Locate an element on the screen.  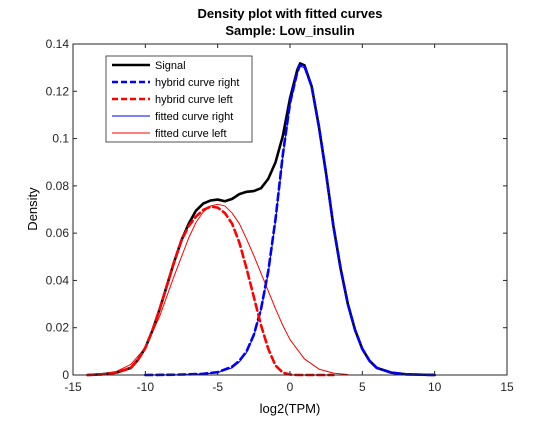
legend-label-4: fitted curve left is located at coordinates (191, 134).